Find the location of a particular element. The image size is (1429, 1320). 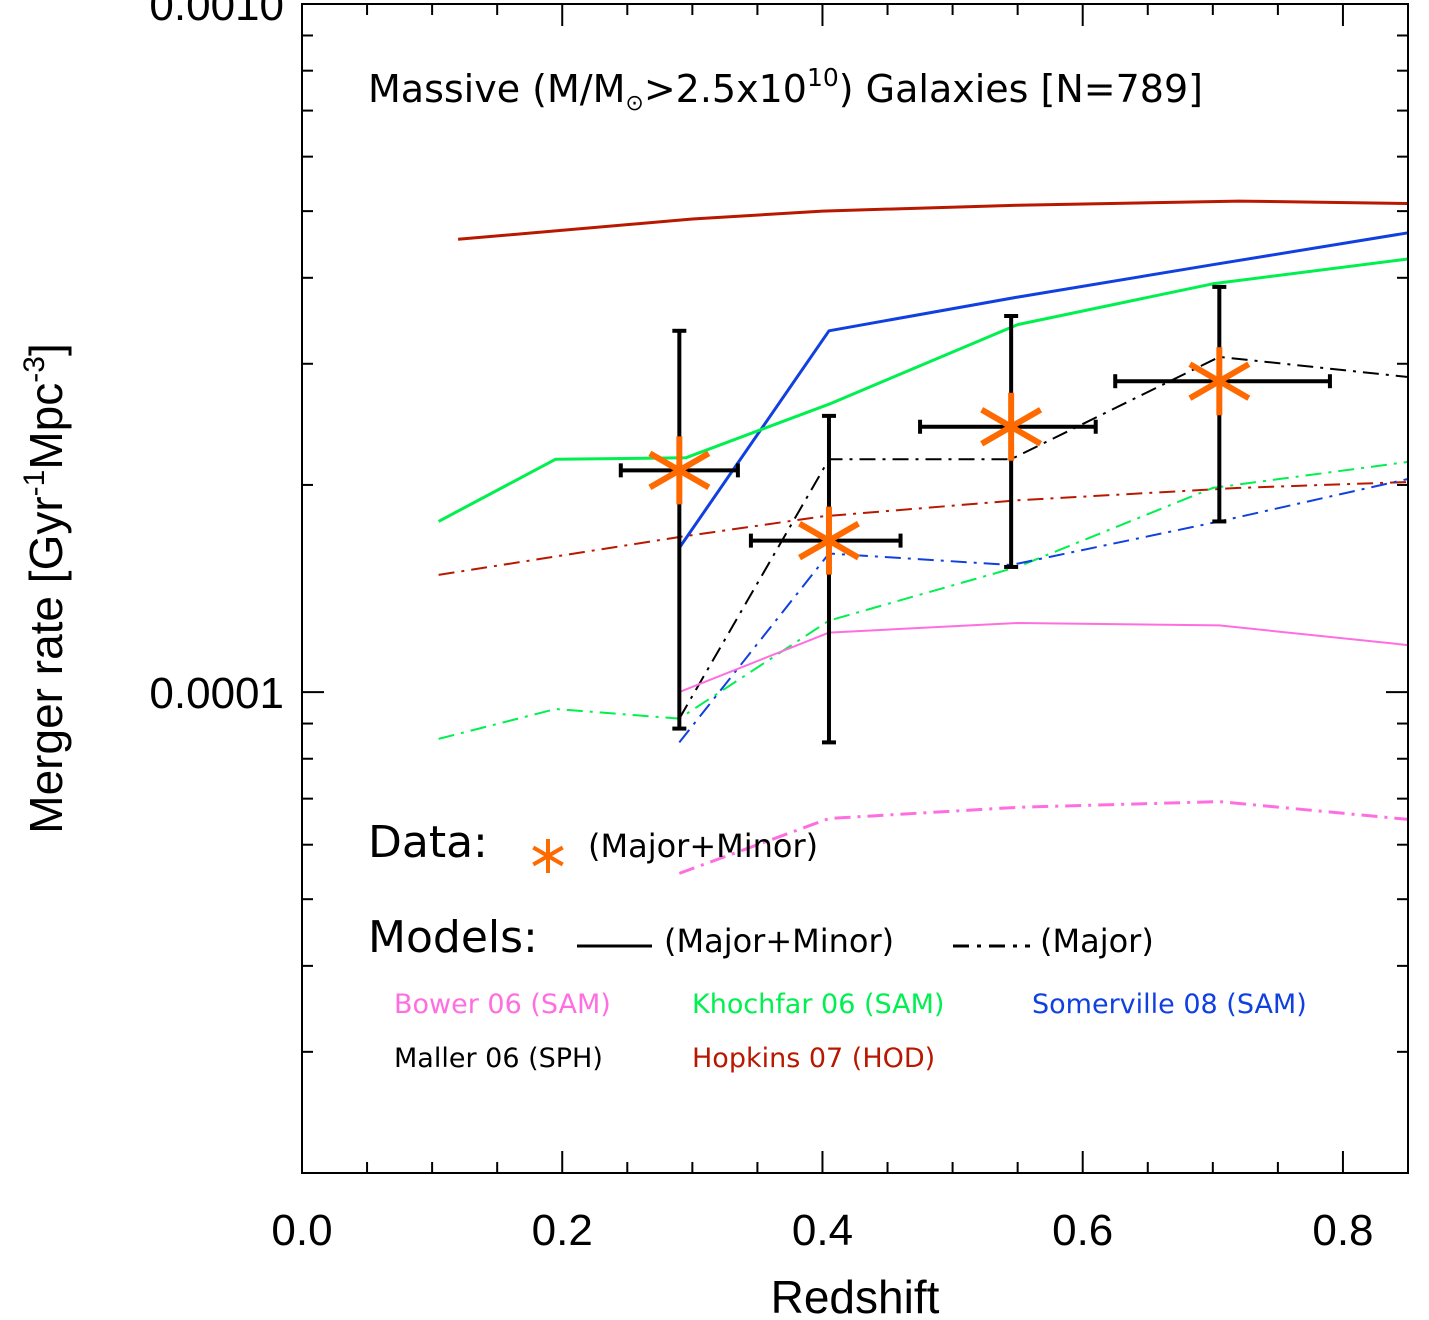

y-label-end: ] is located at coordinates (46, 349).